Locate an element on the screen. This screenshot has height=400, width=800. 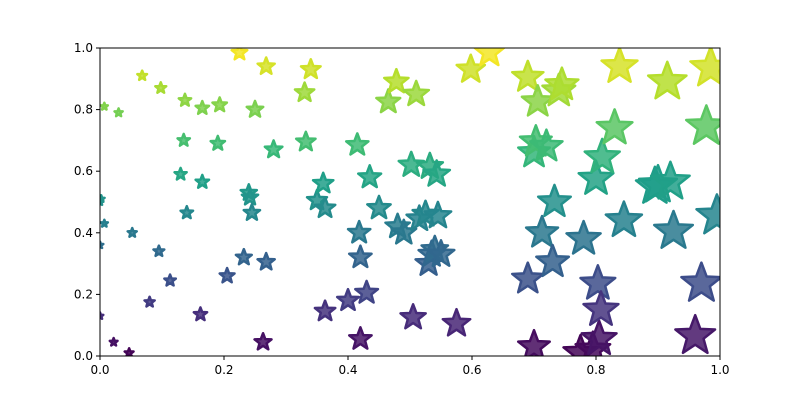
x-tick-label: 0.4 is located at coordinates (347, 370).